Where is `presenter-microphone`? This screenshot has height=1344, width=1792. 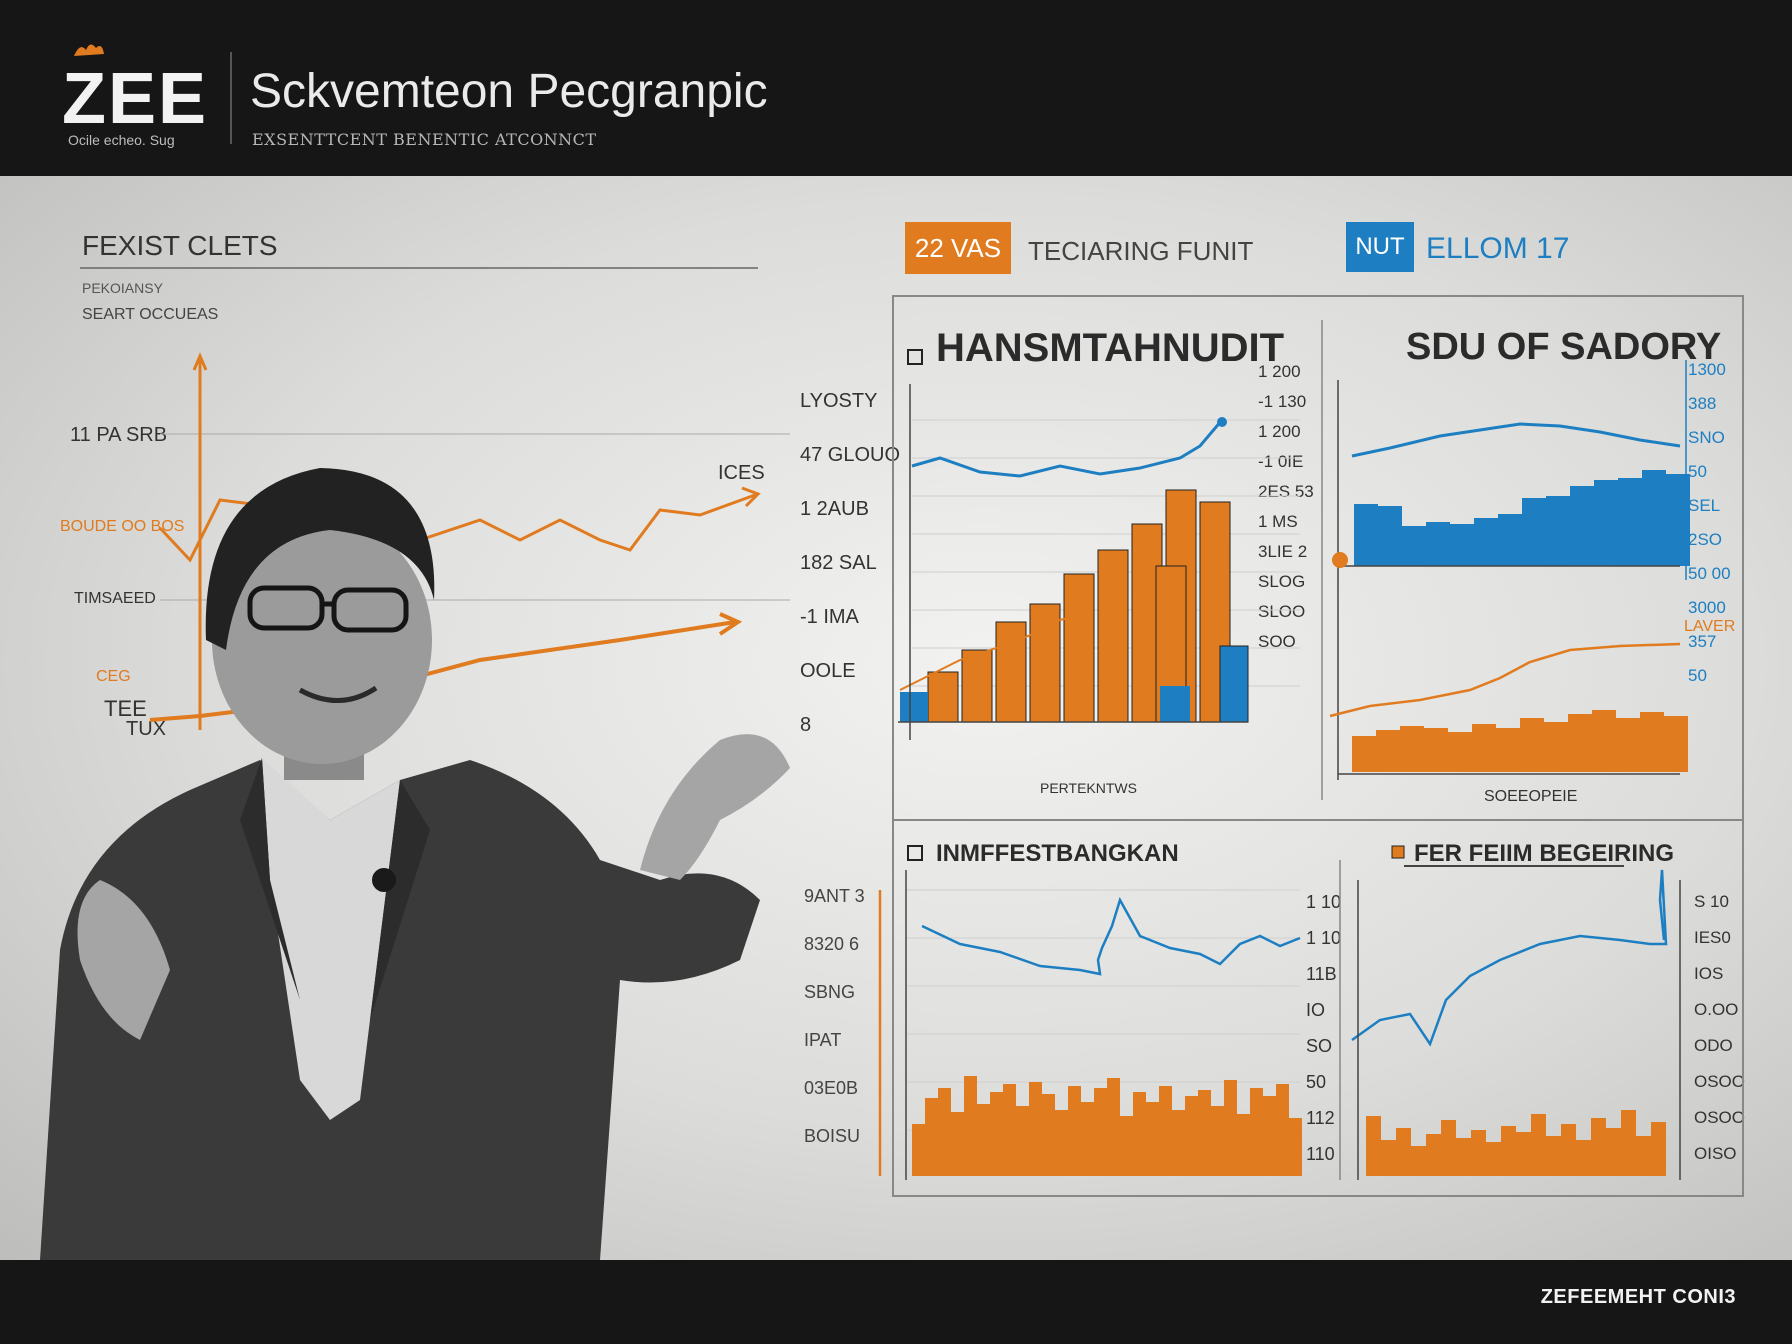 presenter-microphone is located at coordinates (384, 880).